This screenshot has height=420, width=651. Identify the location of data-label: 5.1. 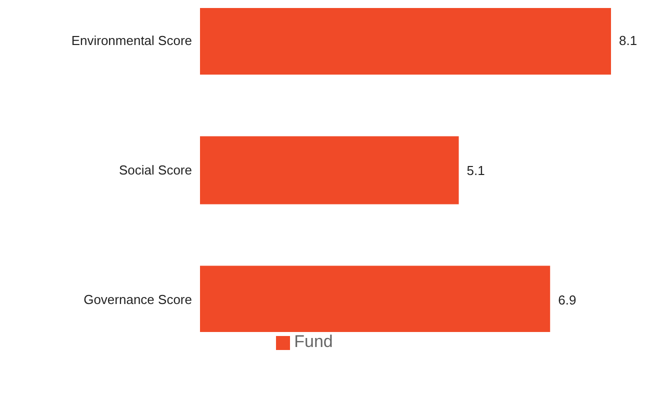
(475, 170).